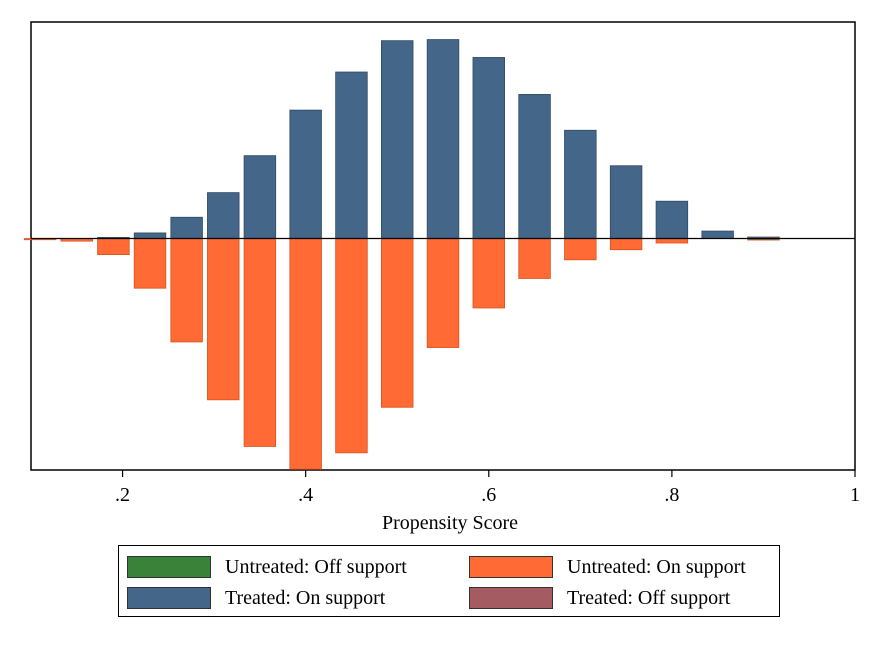 The width and height of the screenshot is (893, 650). What do you see at coordinates (122, 495) in the screenshot?
I see `x-tick-label-0: .2` at bounding box center [122, 495].